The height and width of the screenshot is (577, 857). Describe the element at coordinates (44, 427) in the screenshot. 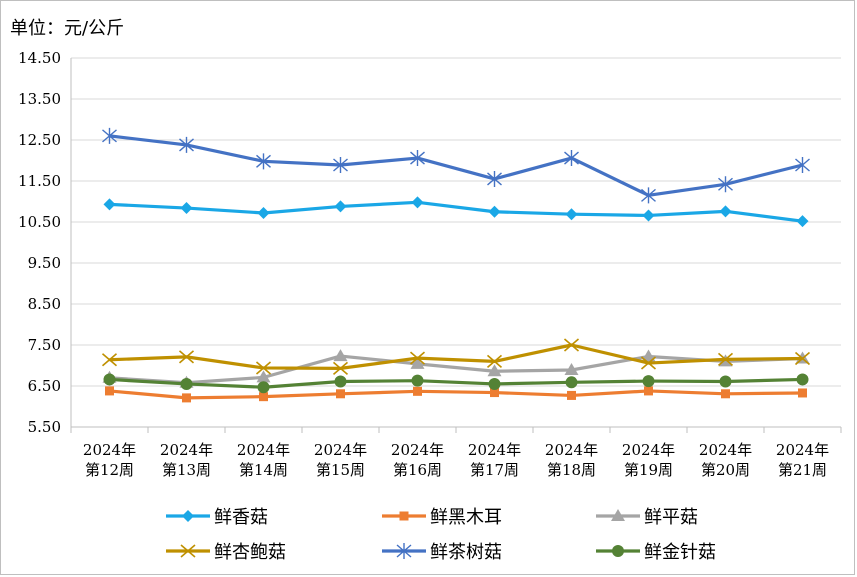

I see `y-tick-label: 5.50` at that location.